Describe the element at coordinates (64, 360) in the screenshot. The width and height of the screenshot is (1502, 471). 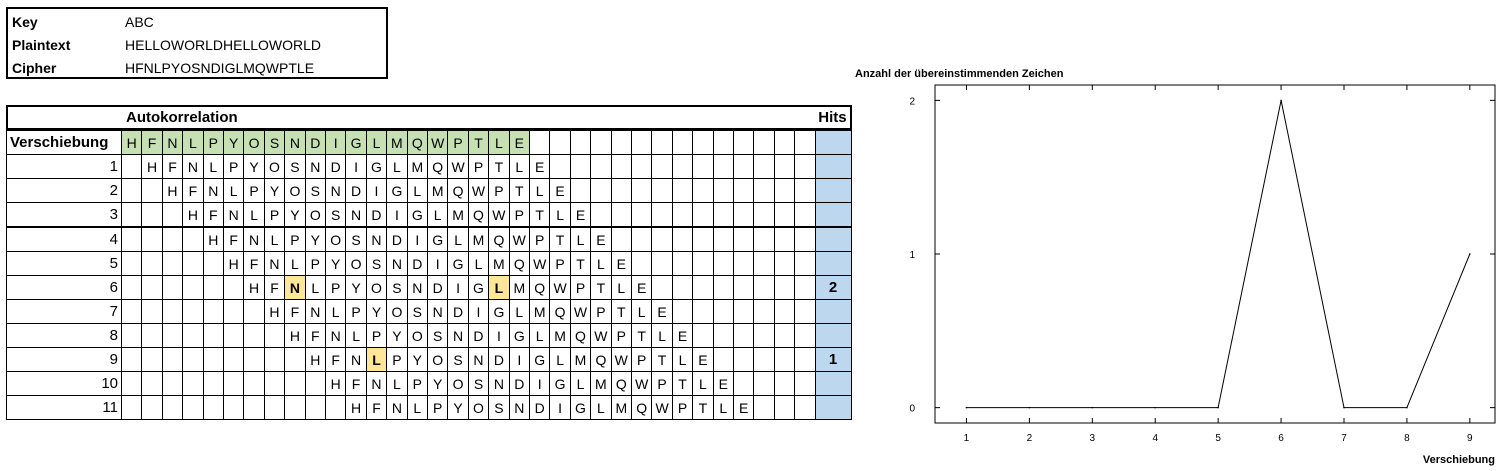
I see `shift-value: 9` at that location.